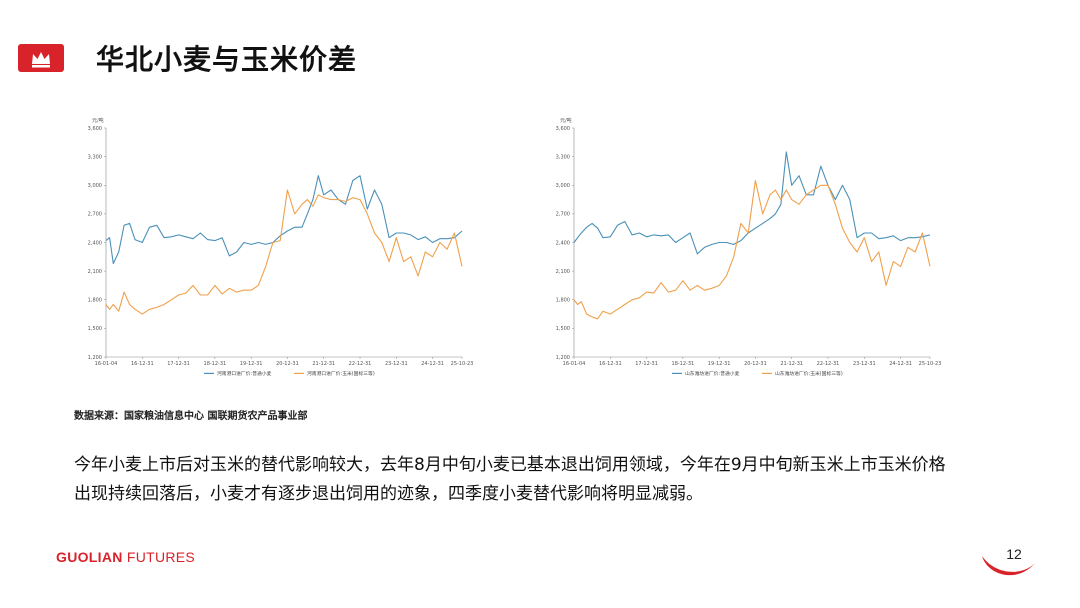  I want to click on source-note: 数据来源：国家粮油信息中心 国联期货农产品事业部, so click(191, 416).